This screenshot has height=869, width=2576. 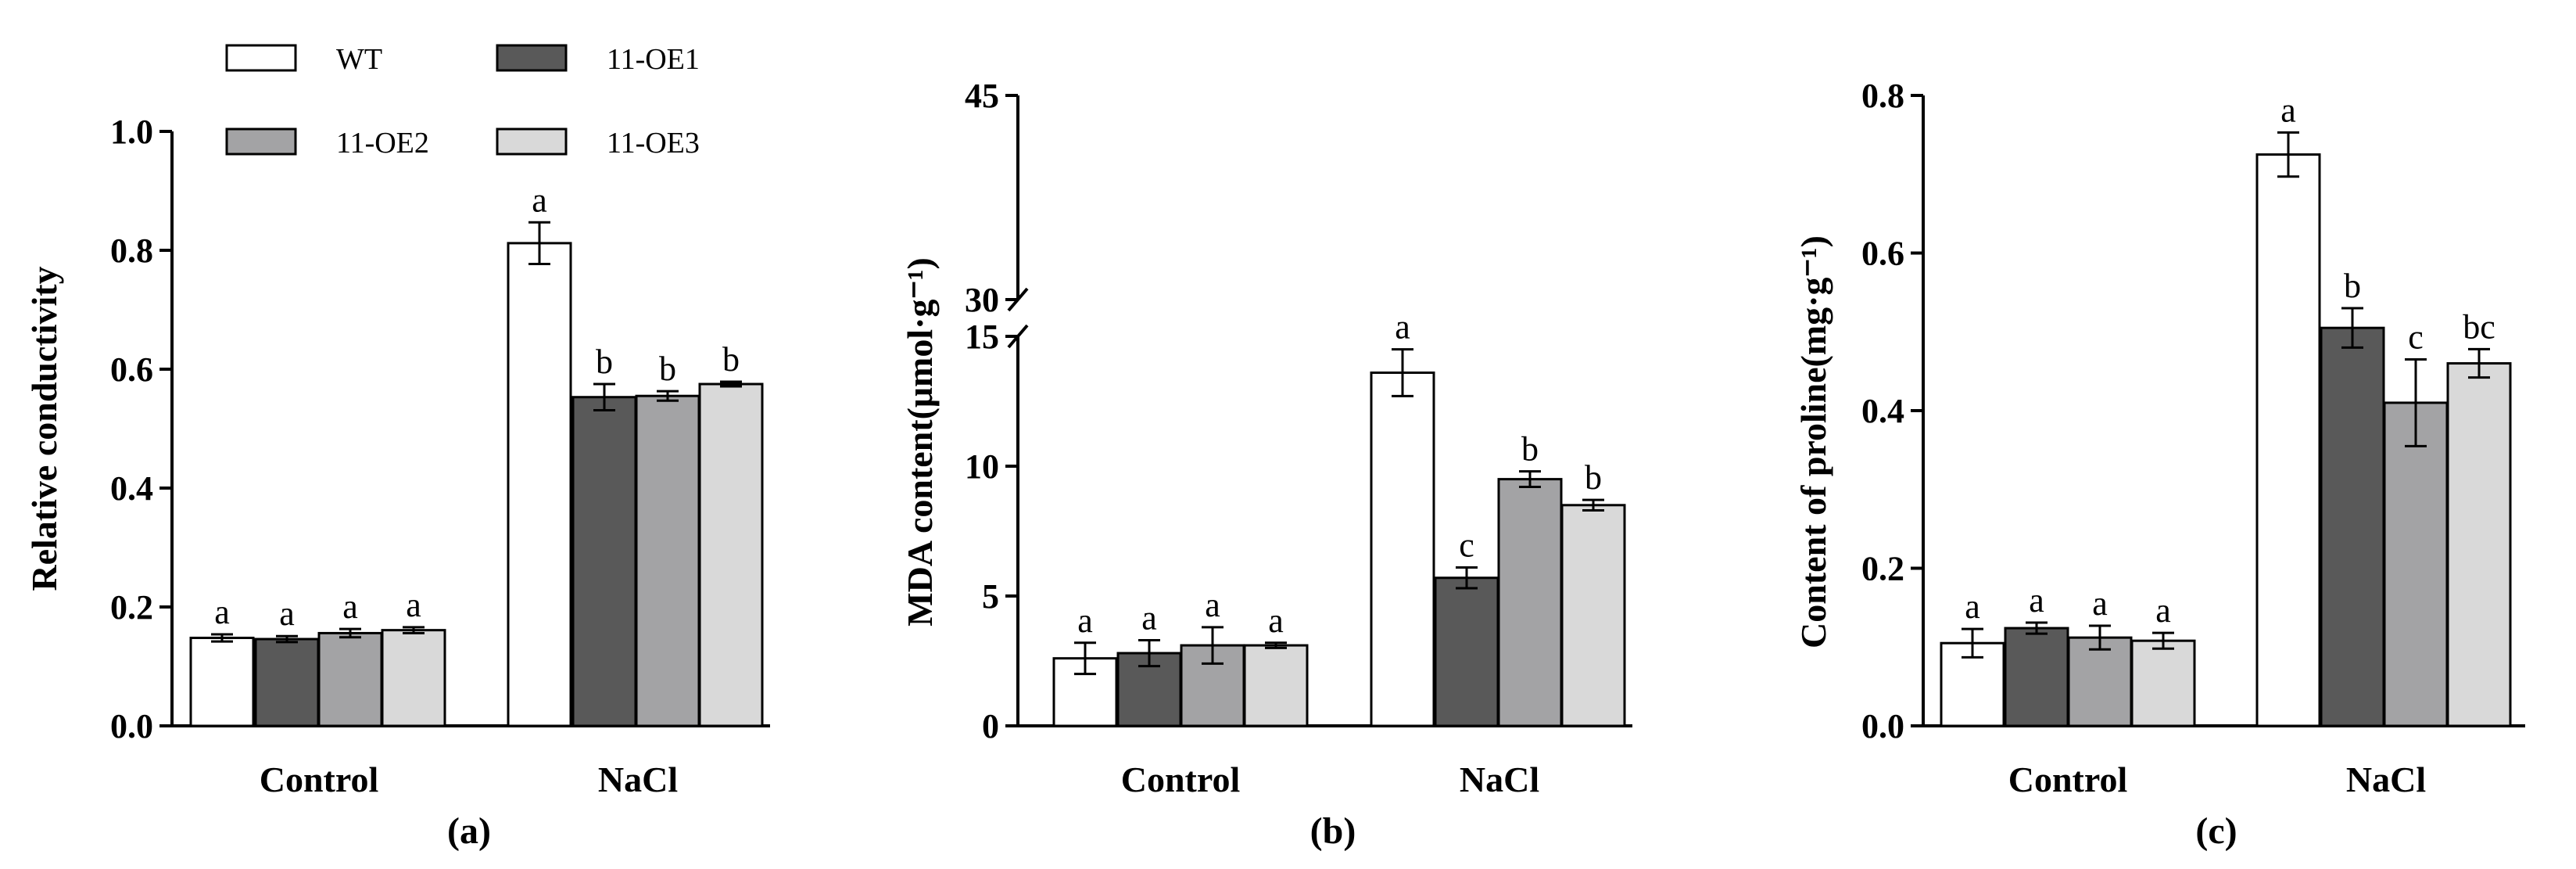 I want to click on legend-swatch-11-oe1, so click(x=532, y=58).